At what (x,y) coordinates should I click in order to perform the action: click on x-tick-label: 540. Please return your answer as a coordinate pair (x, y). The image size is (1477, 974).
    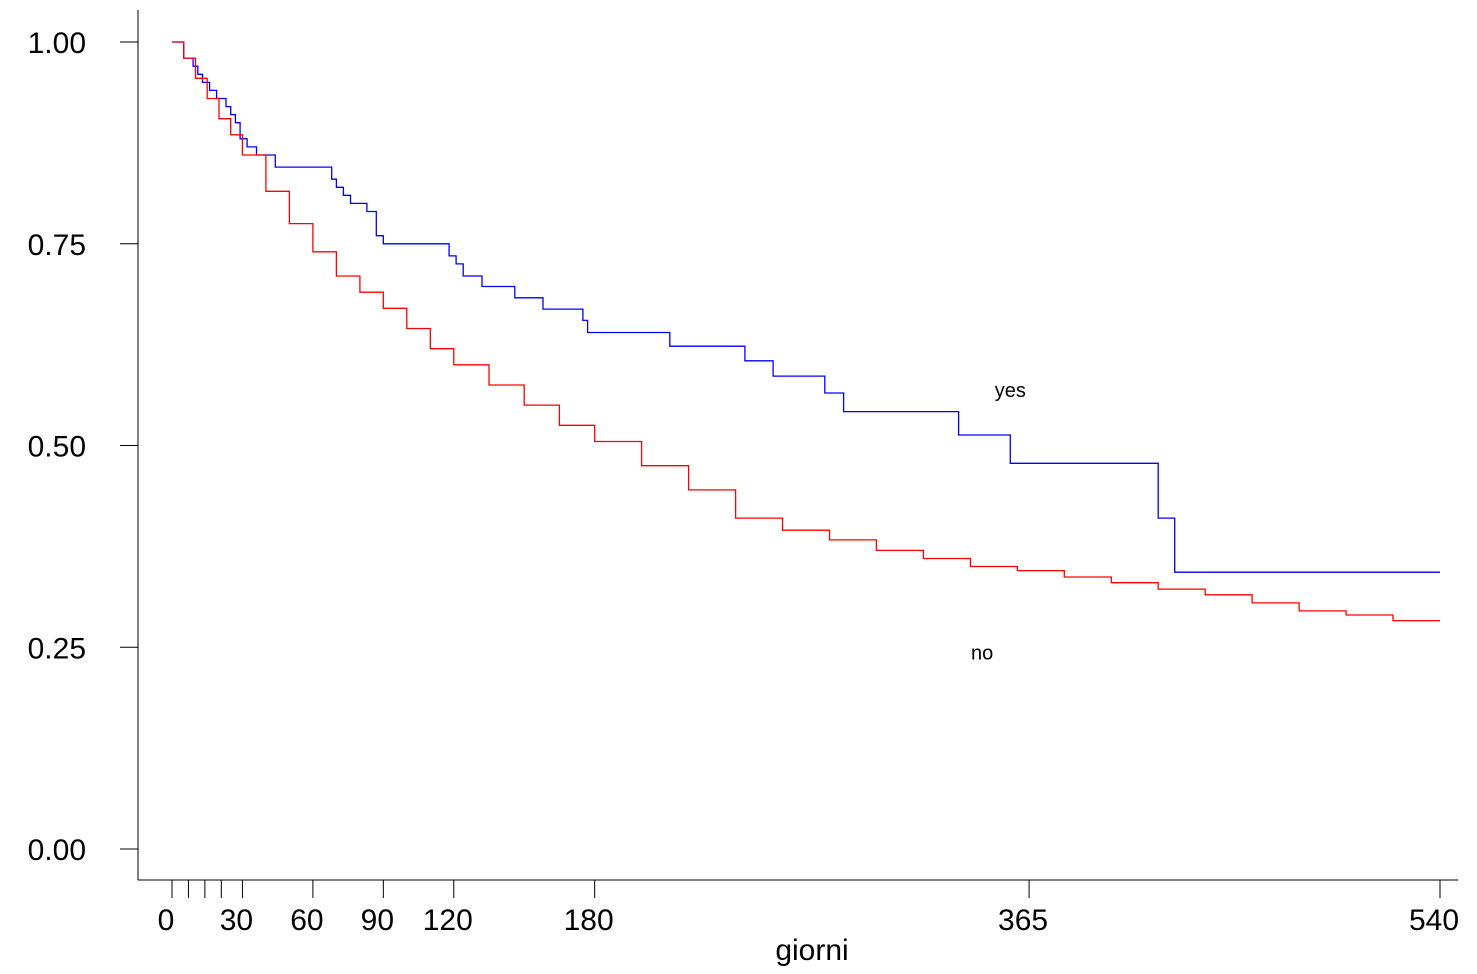
    Looking at the image, I should click on (1434, 920).